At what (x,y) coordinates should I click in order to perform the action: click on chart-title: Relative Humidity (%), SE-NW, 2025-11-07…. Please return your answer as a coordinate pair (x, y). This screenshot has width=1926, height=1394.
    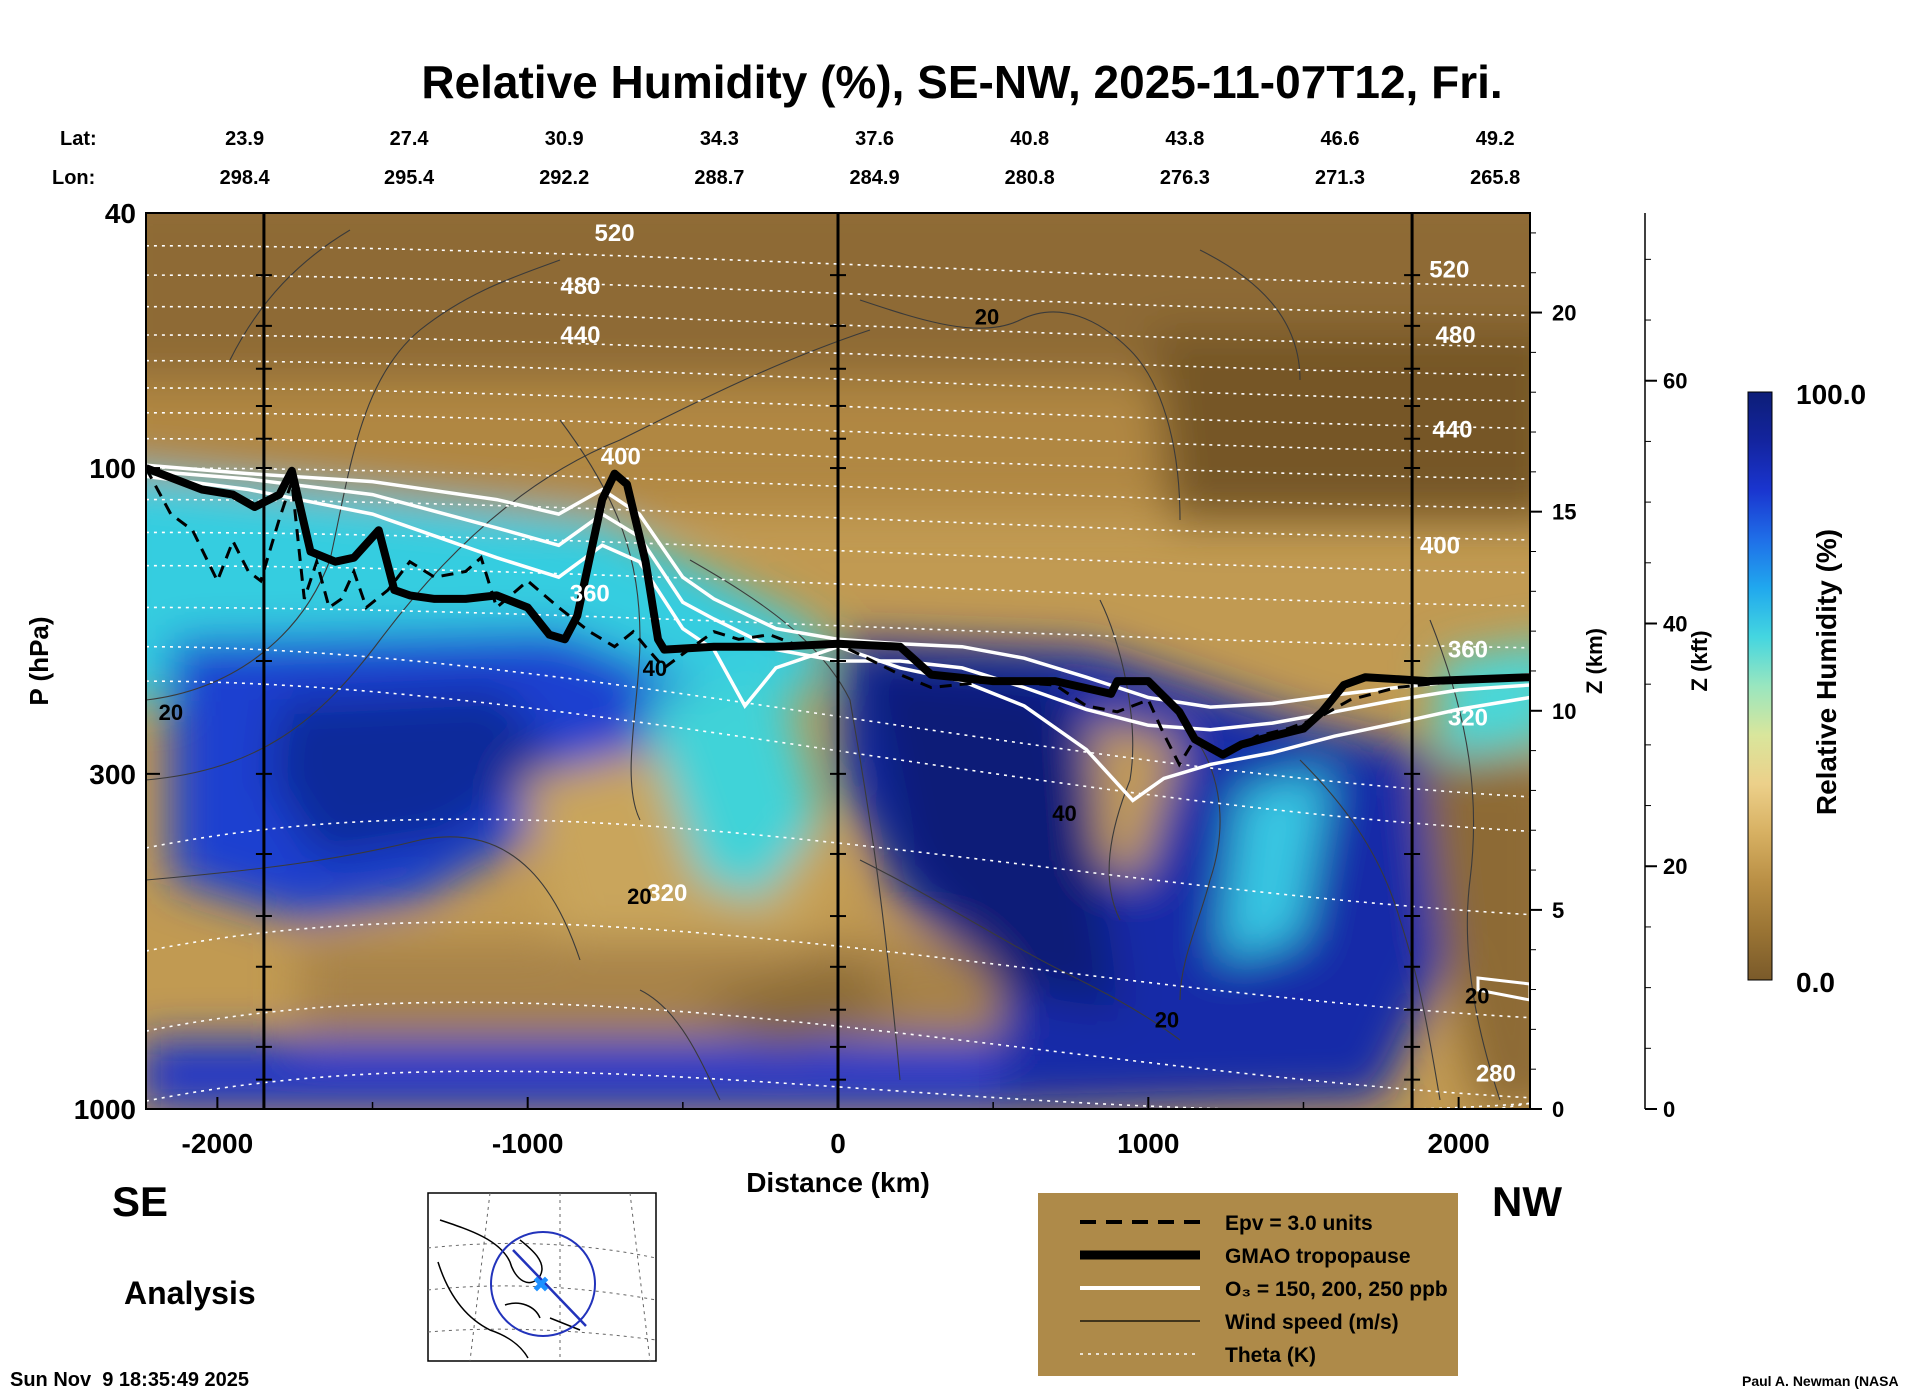
    Looking at the image, I should click on (961, 82).